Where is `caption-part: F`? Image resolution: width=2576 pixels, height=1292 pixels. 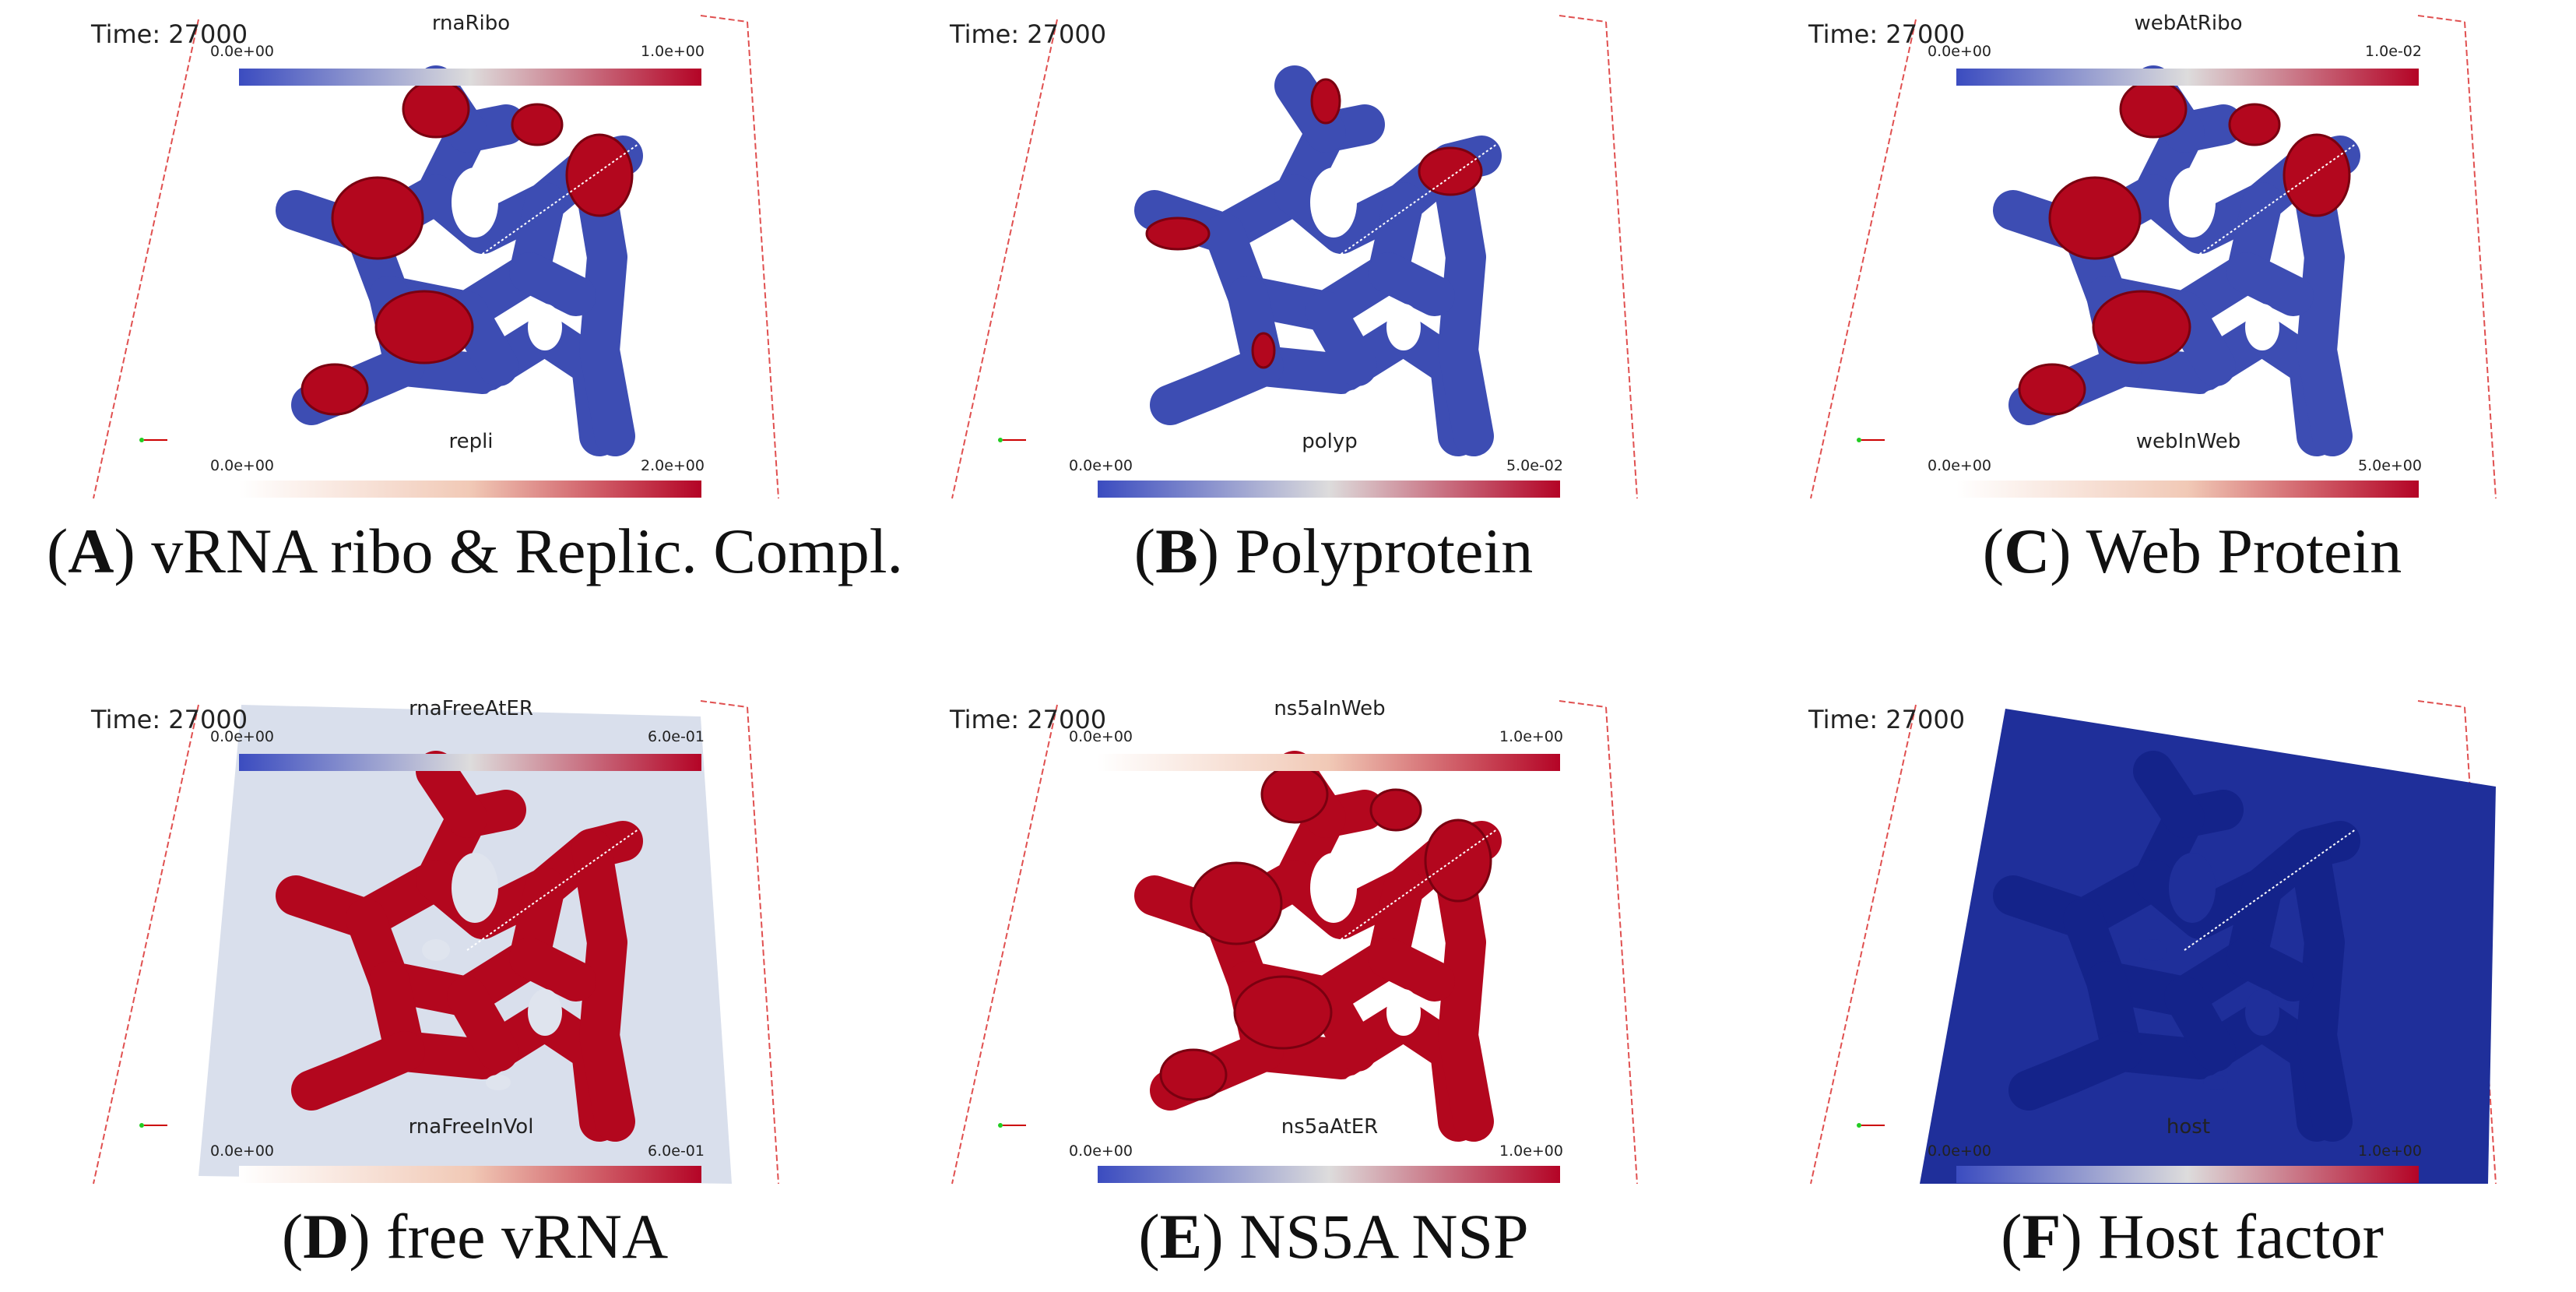 caption-part: F is located at coordinates (2042, 1236).